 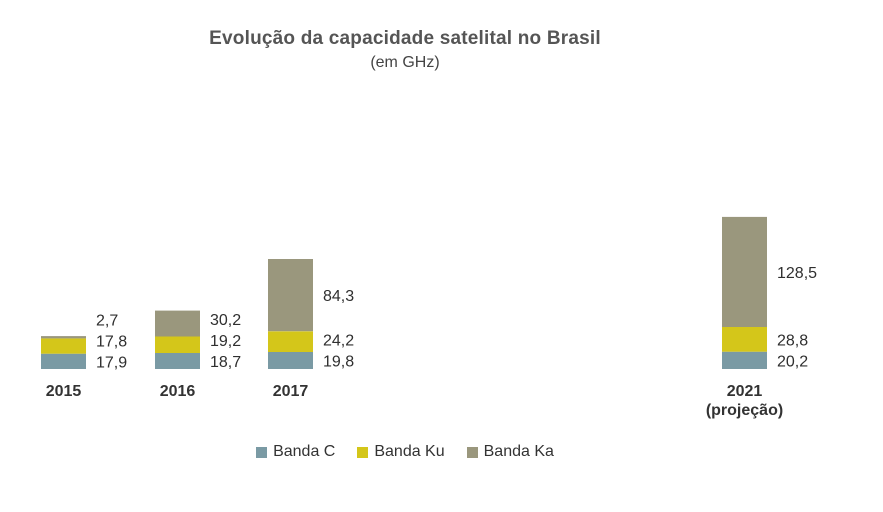 What do you see at coordinates (744, 360) in the screenshot?
I see `bar-banda-c-2021` at bounding box center [744, 360].